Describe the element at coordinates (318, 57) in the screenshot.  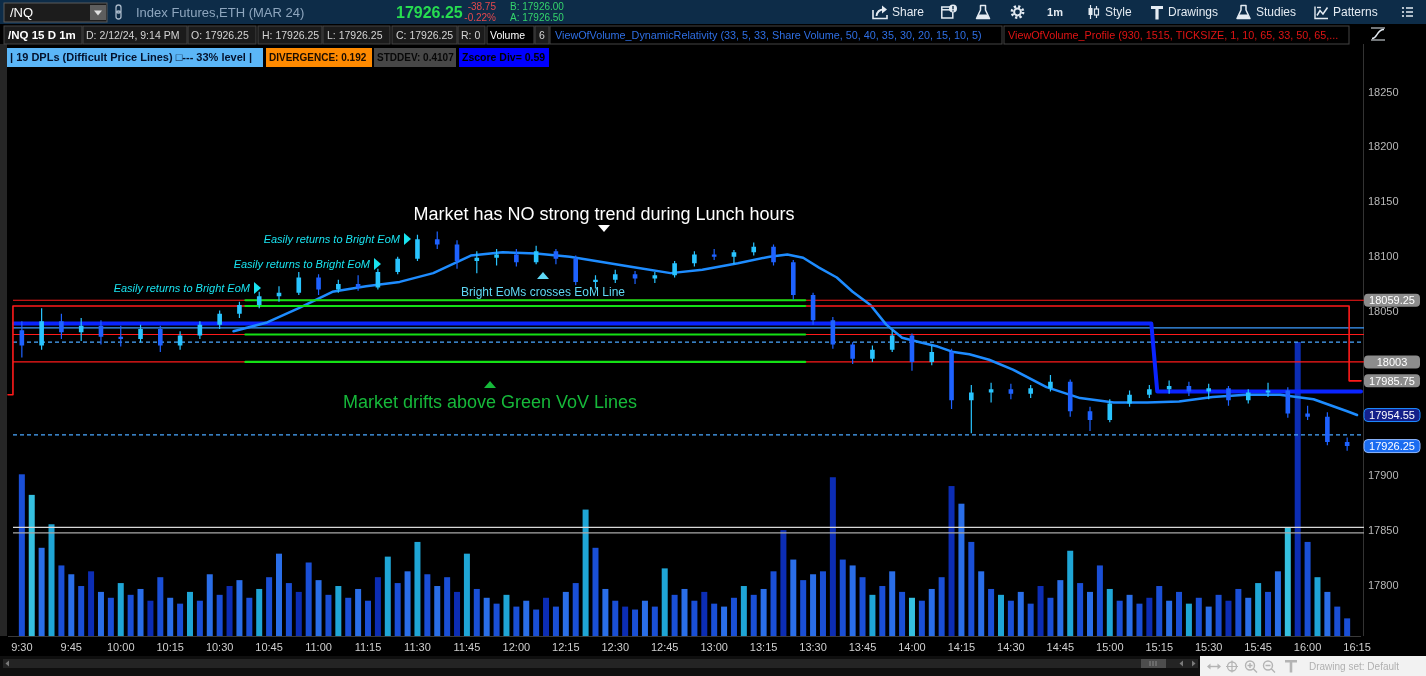
I see `annotation: DIVERGENCE: 0.192` at that location.